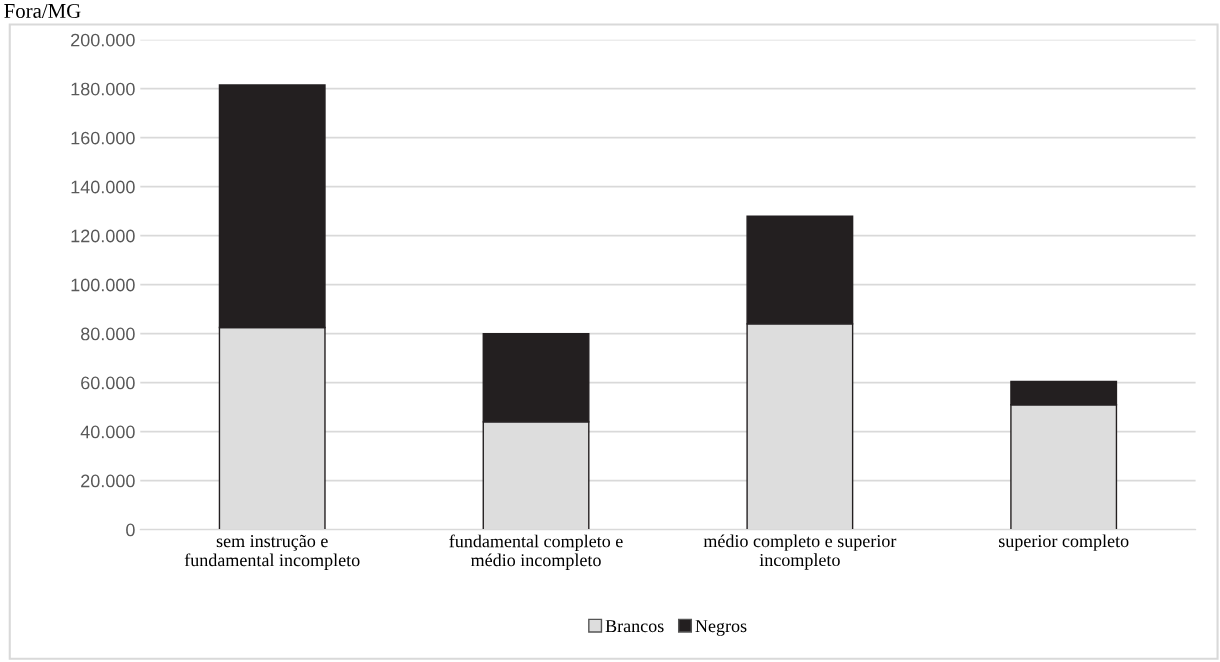 This screenshot has width=1220, height=662. I want to click on legend-label: Brancos, so click(634, 626).